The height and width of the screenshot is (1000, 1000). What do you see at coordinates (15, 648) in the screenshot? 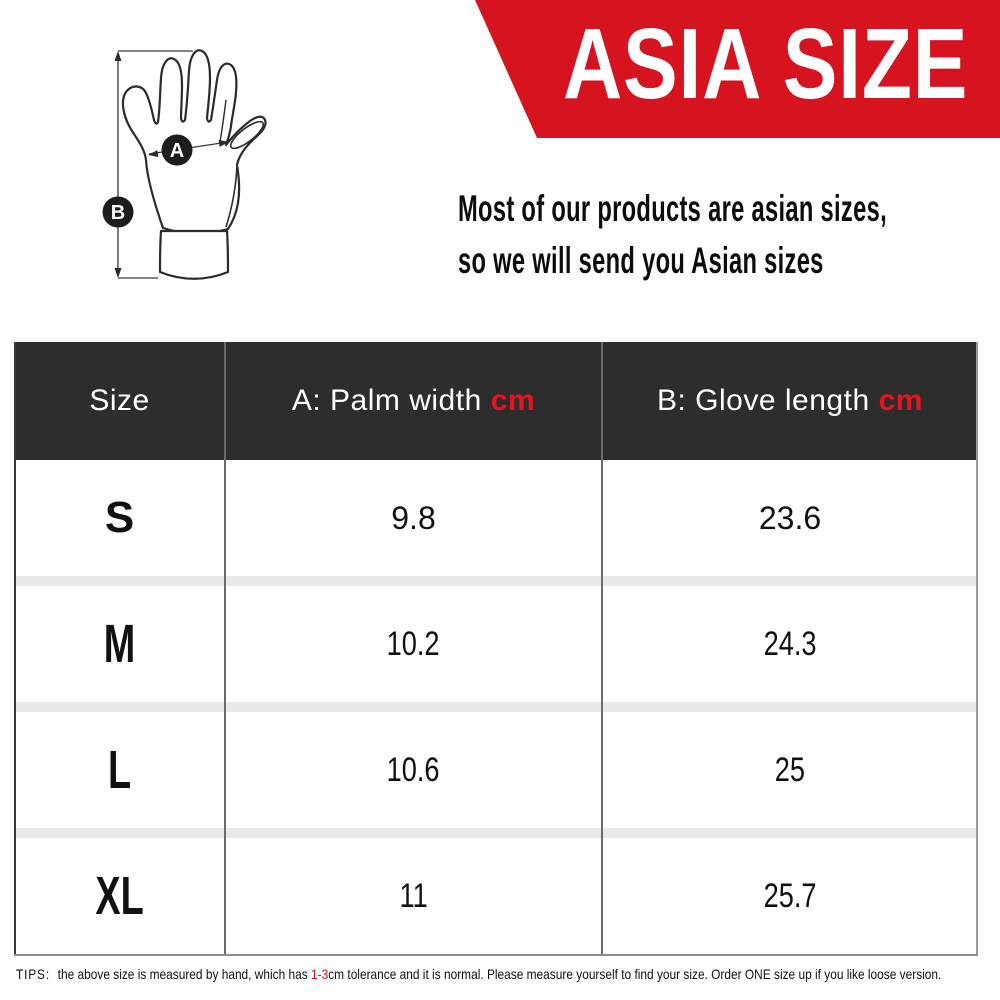
I see `table-border-left` at bounding box center [15, 648].